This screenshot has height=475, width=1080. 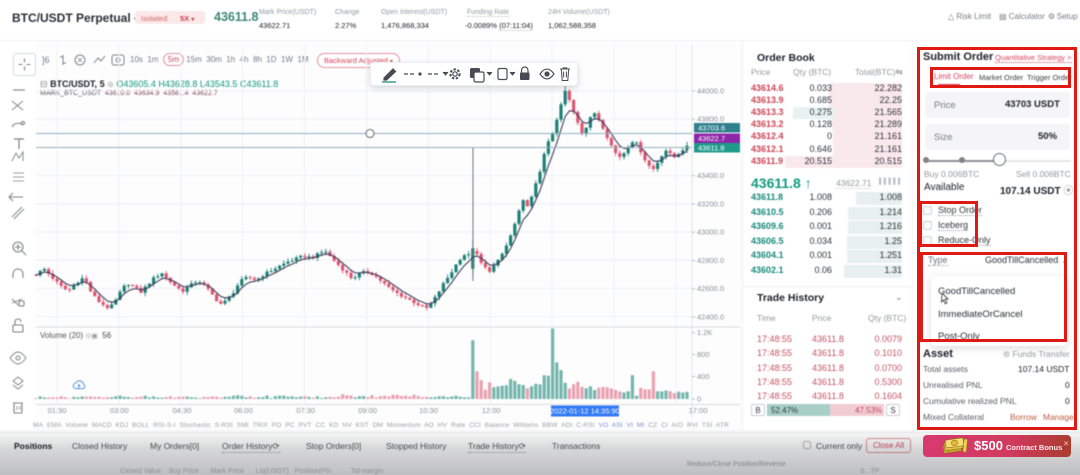 What do you see at coordinates (710, 317) in the screenshot?
I see `svg-text: 42400.0` at bounding box center [710, 317].